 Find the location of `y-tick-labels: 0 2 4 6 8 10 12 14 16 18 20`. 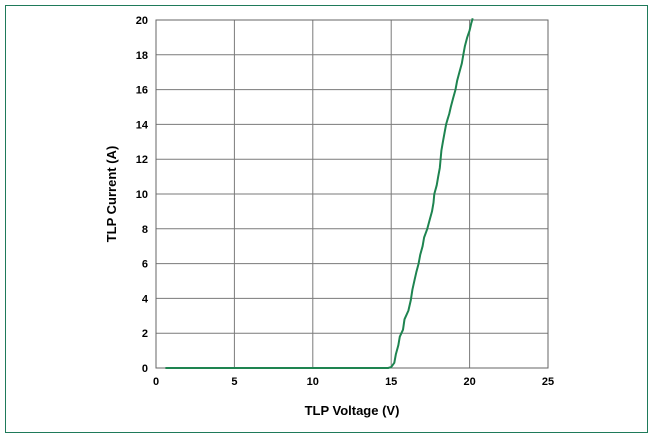

y-tick-labels: 0 2 4 6 8 10 12 14 16 18 20 is located at coordinates (142, 195).